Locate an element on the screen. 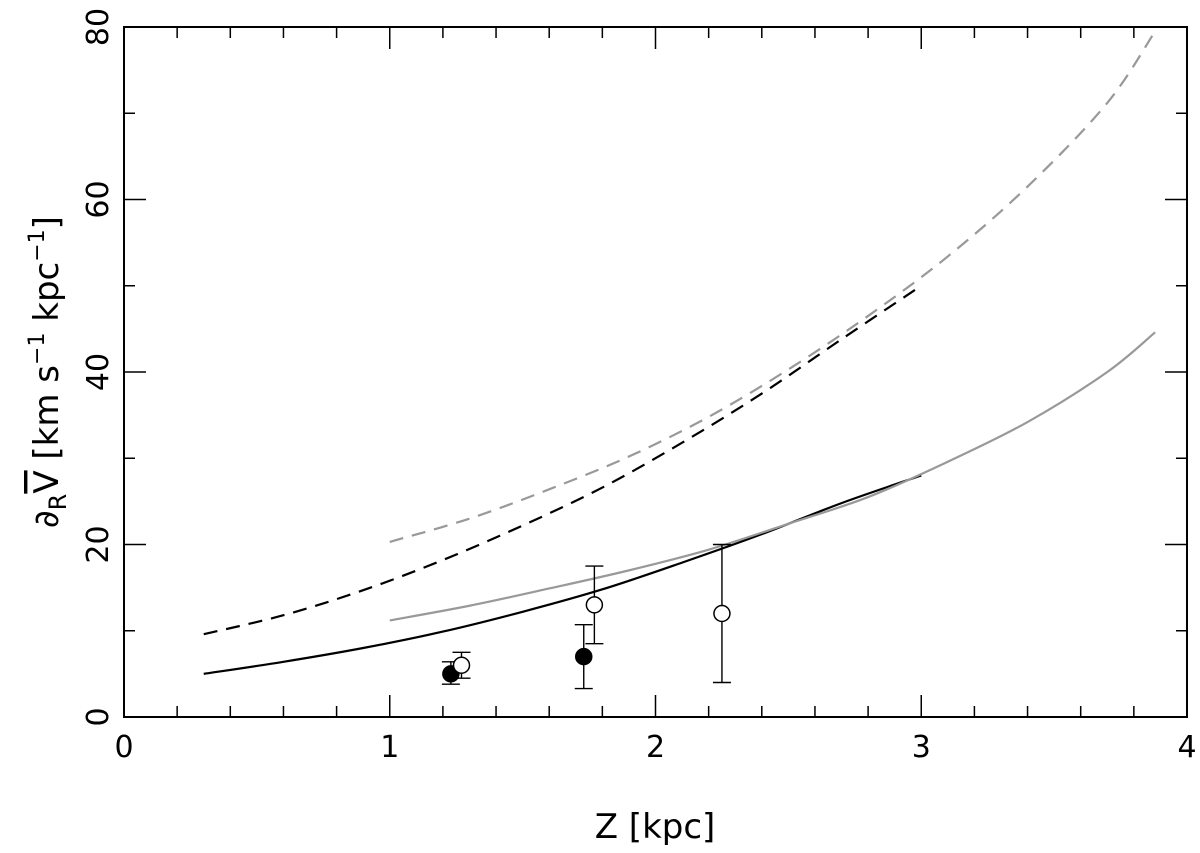  y-tick-label: 40 is located at coordinates (98, 372).